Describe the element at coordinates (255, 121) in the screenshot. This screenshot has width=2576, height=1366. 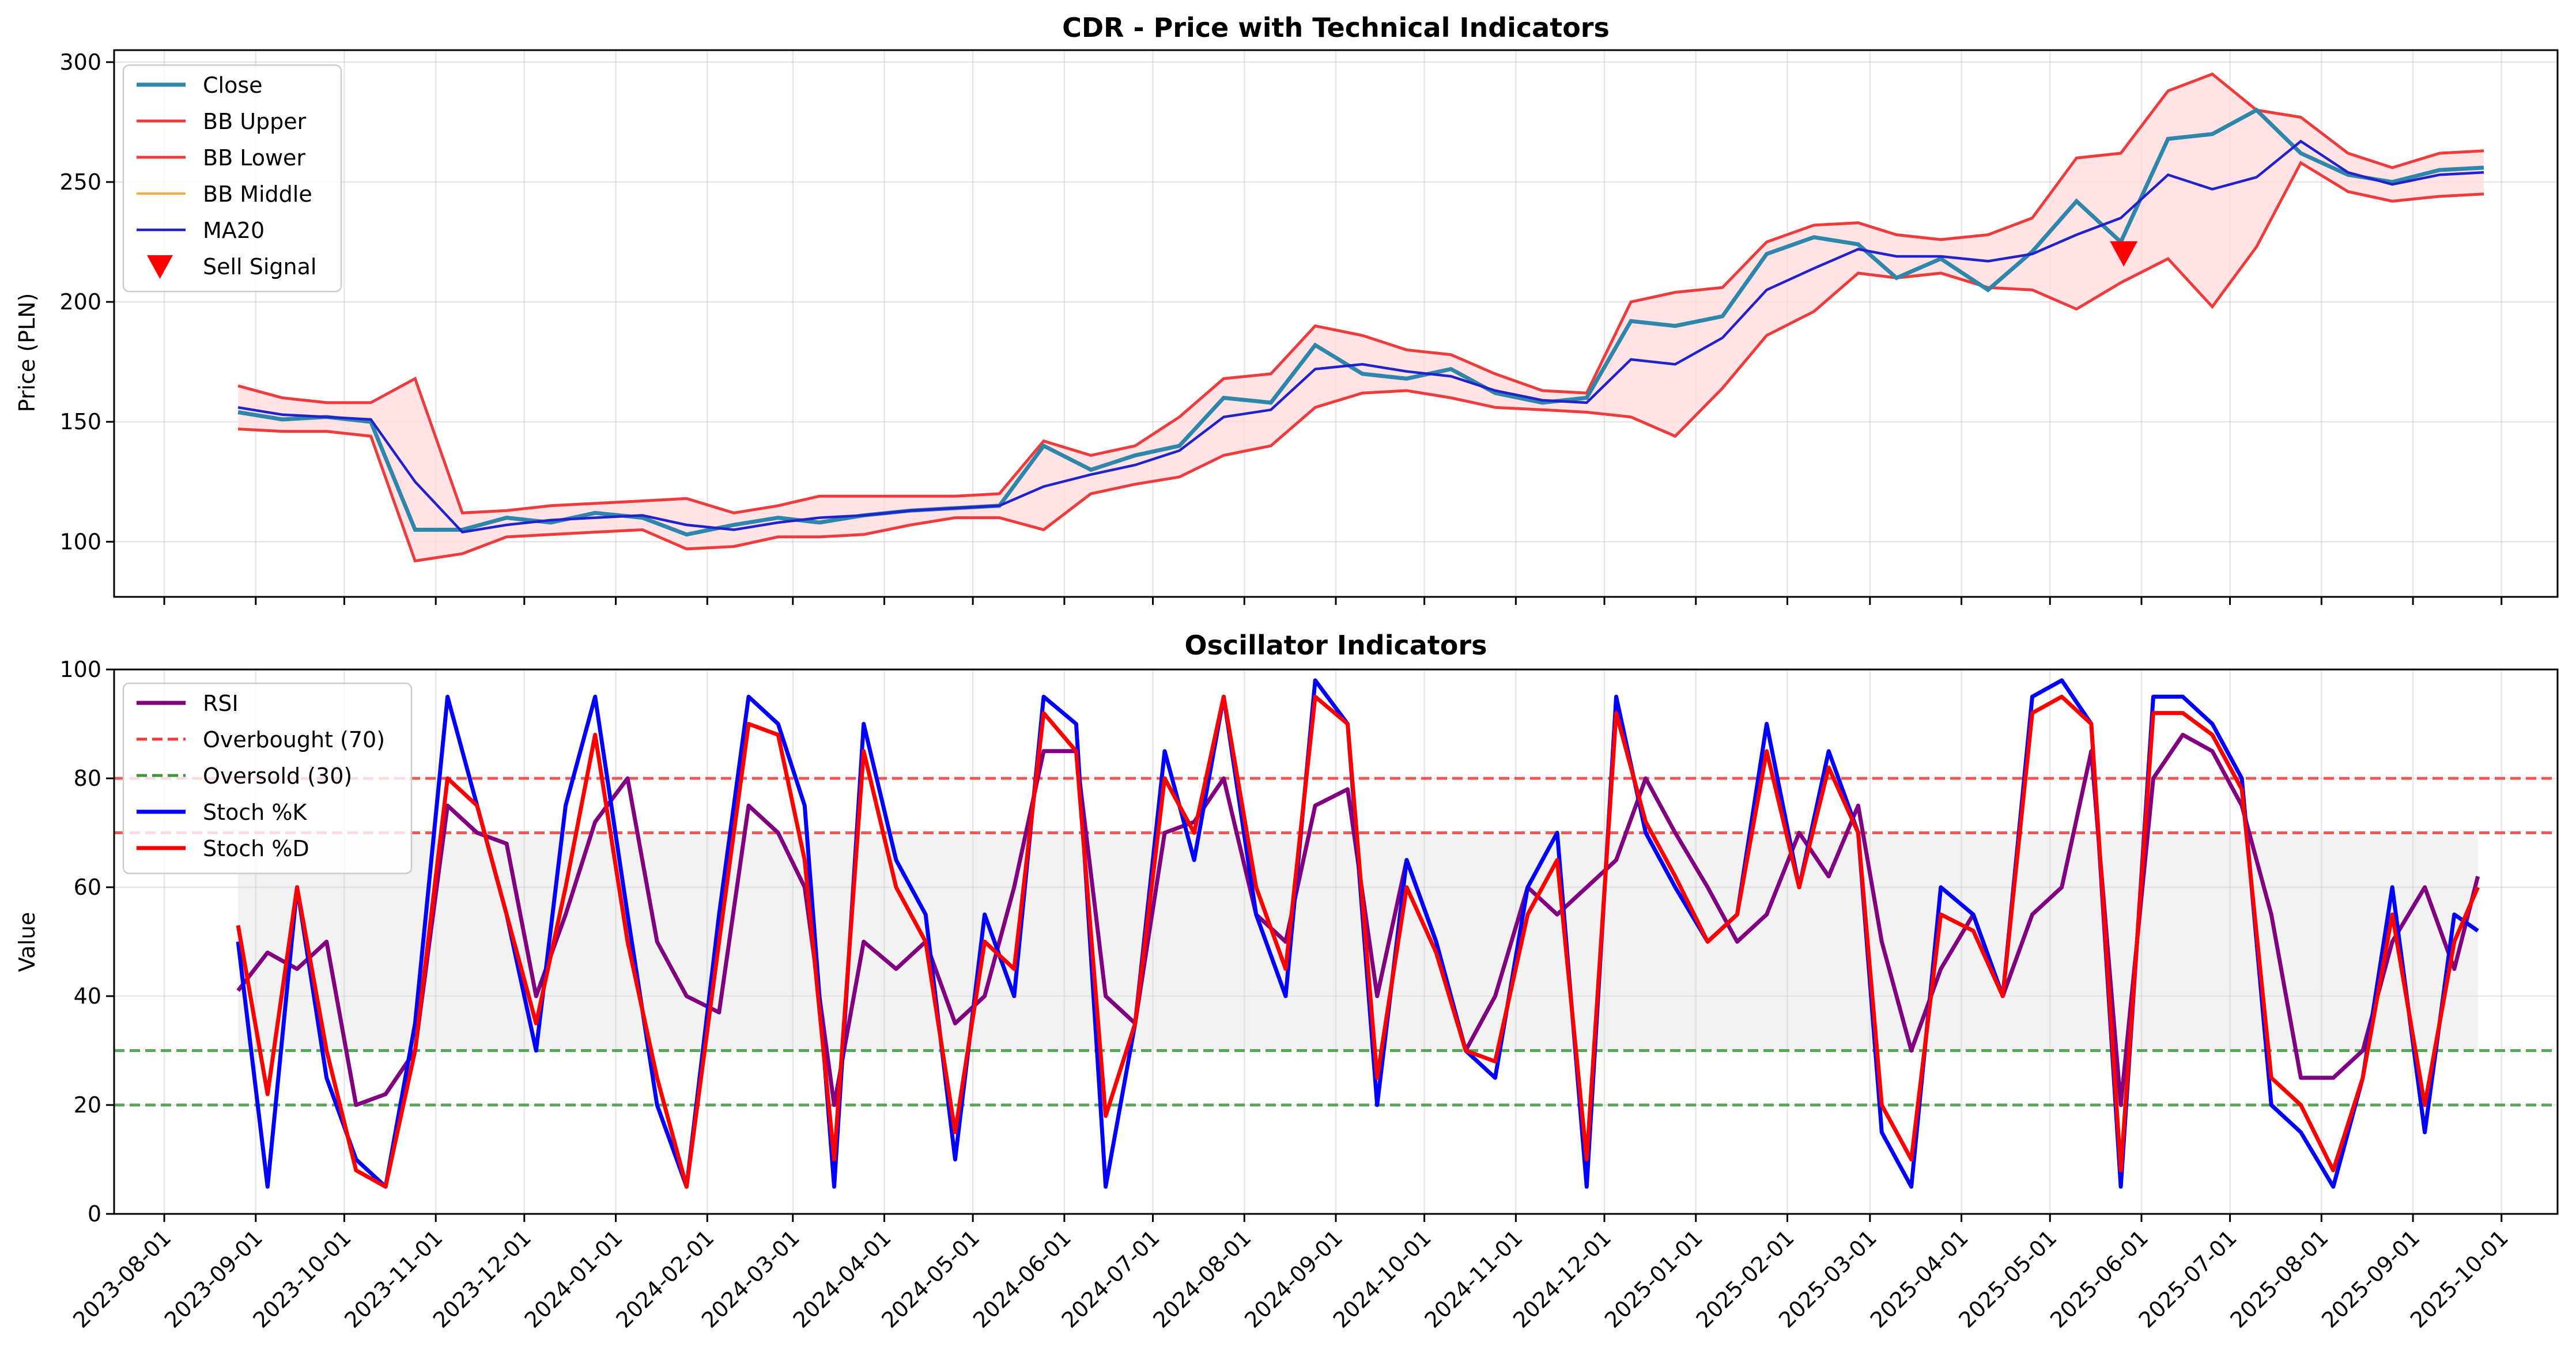
I see `legend-label-bb-upper: BB Upper` at that location.